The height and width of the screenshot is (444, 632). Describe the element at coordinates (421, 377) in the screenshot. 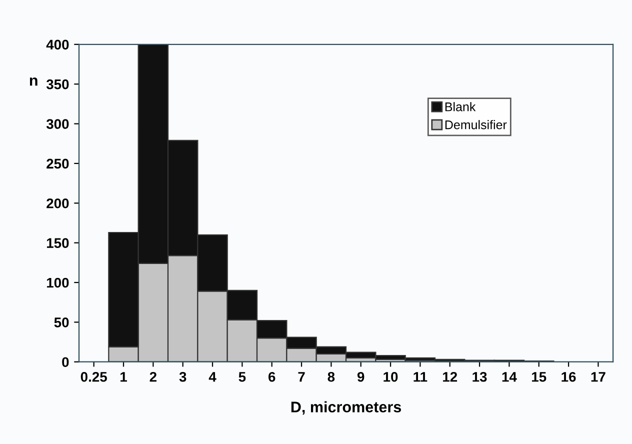

I see `x-tick-label: 11` at that location.